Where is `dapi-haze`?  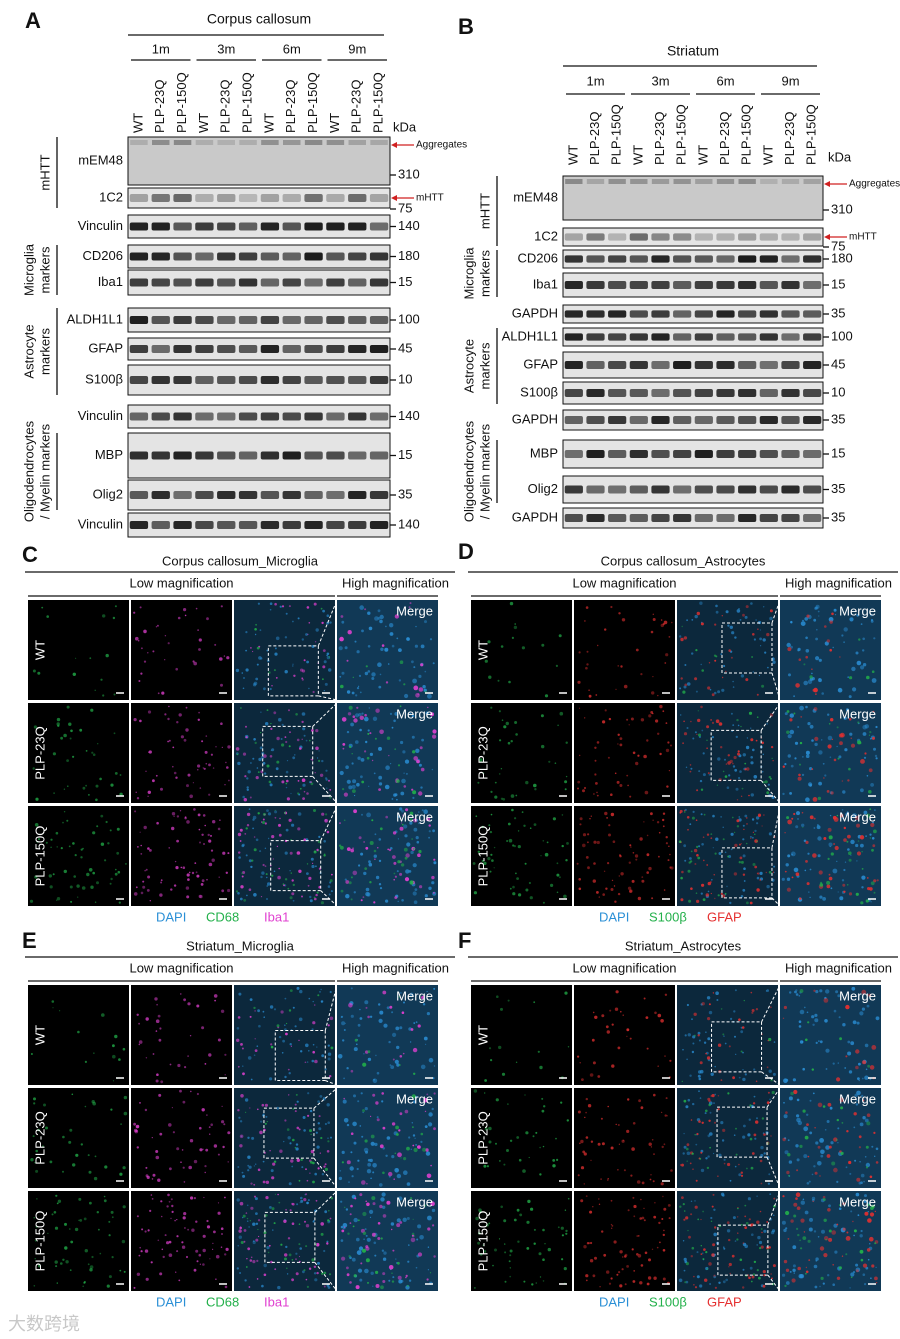 dapi-haze is located at coordinates (727, 1241).